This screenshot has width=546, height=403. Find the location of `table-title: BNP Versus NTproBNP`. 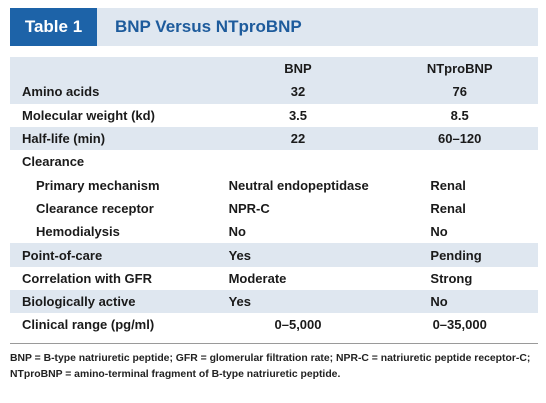

table-title: BNP Versus NTproBNP is located at coordinates (317, 27).